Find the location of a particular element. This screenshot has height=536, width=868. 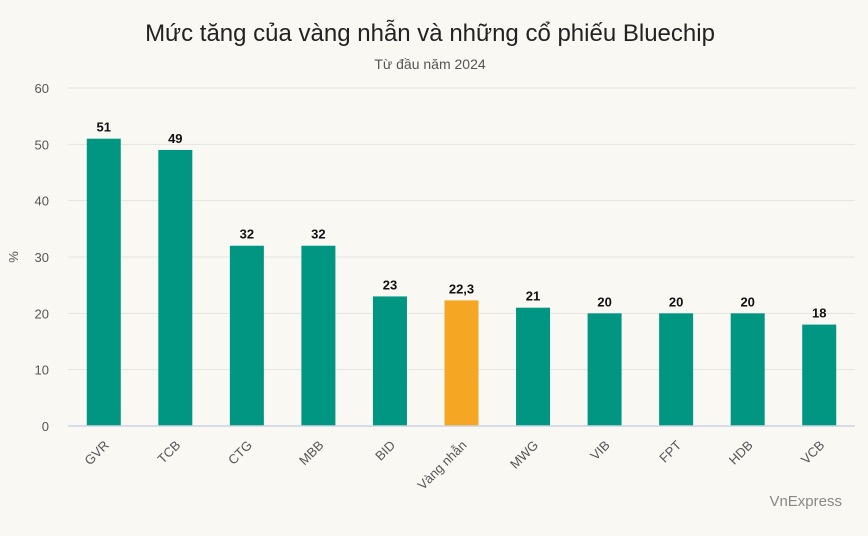

y-axis-ticks: 0 10 20 30 40 50 60 is located at coordinates (42, 257).